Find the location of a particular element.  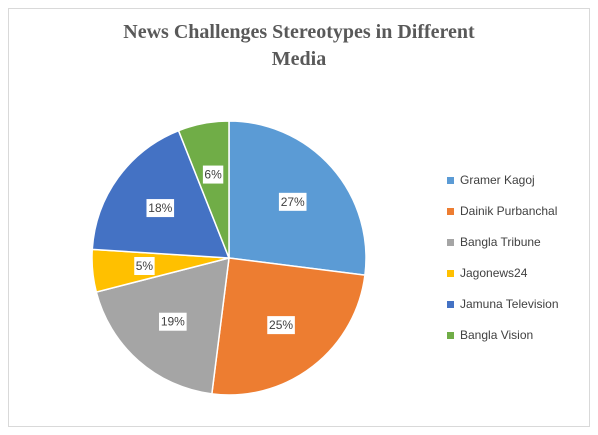

data-label-bangla-tribune: 19% is located at coordinates (173, 321).